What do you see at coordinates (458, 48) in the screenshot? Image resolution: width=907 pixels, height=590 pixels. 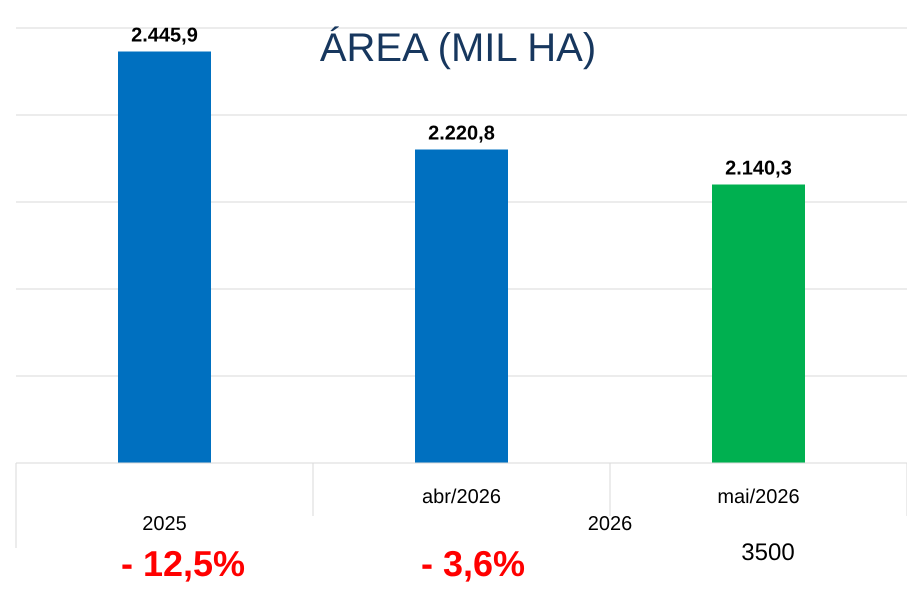 I see `chart-title: ÁREA (MIL HA)` at bounding box center [458, 48].